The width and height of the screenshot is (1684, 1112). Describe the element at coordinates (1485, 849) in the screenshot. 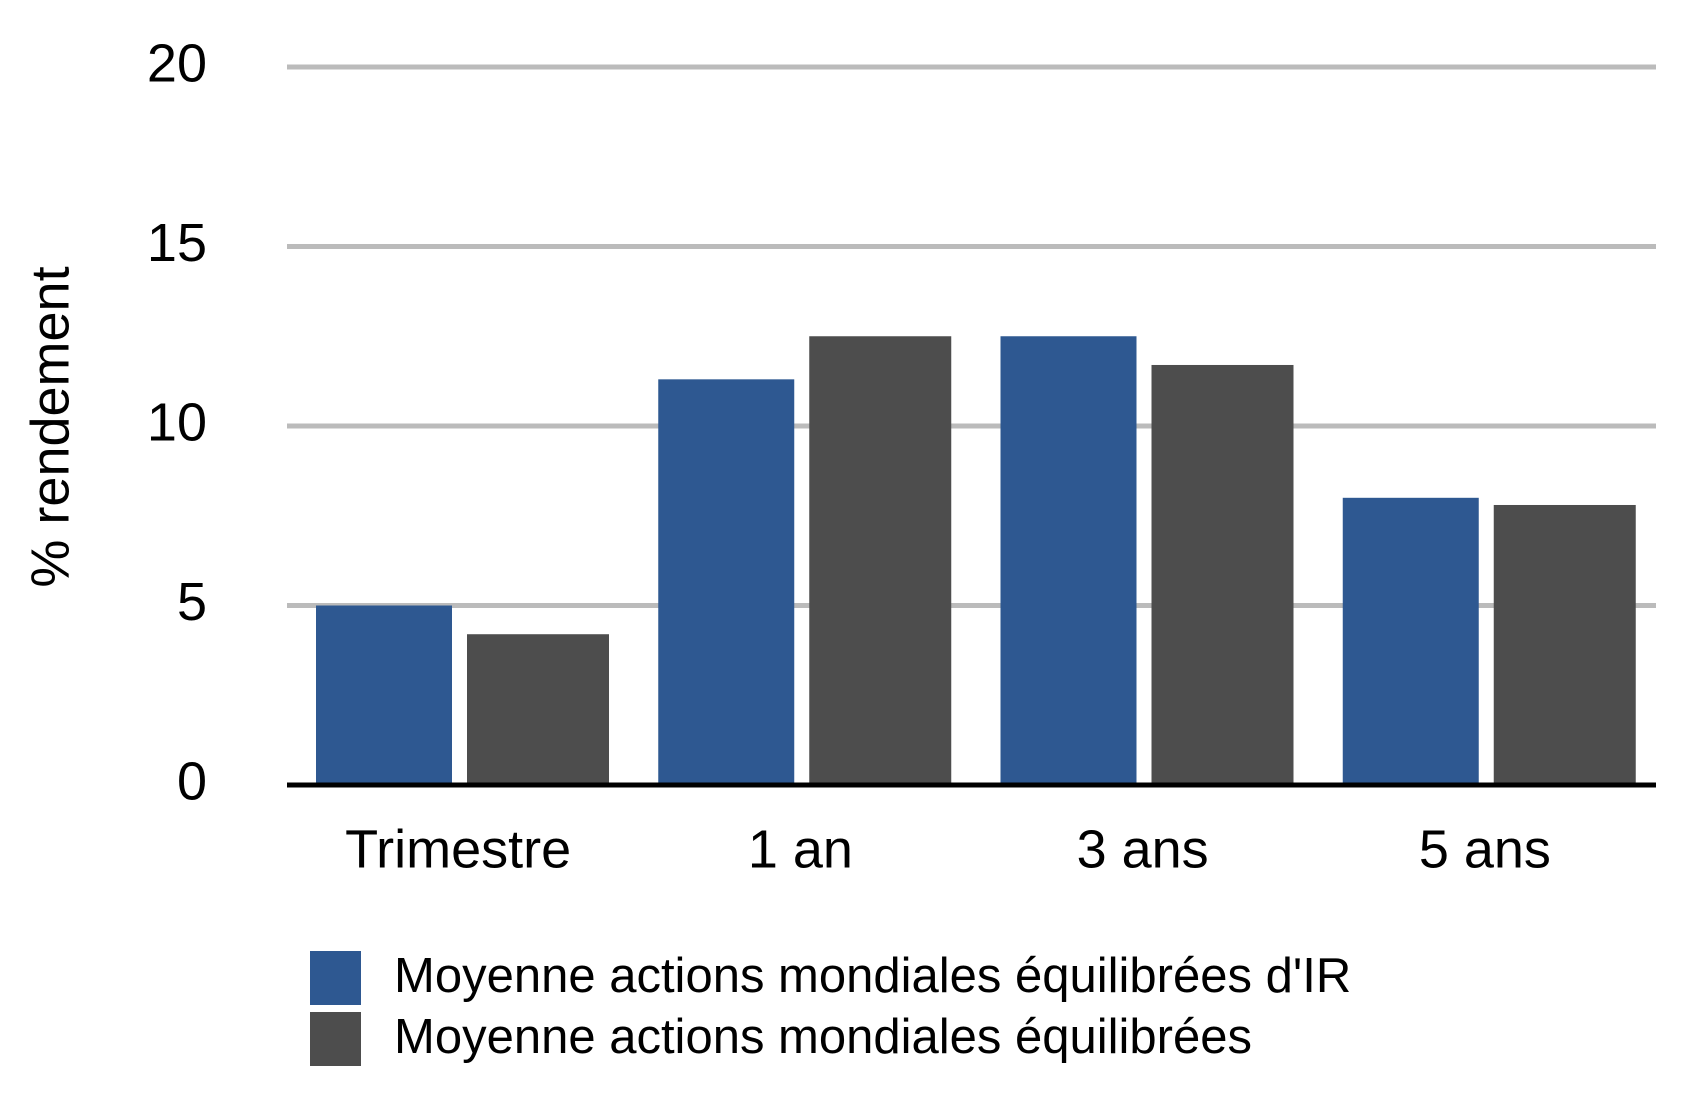

I see `x-tick-label: 5 ans` at that location.